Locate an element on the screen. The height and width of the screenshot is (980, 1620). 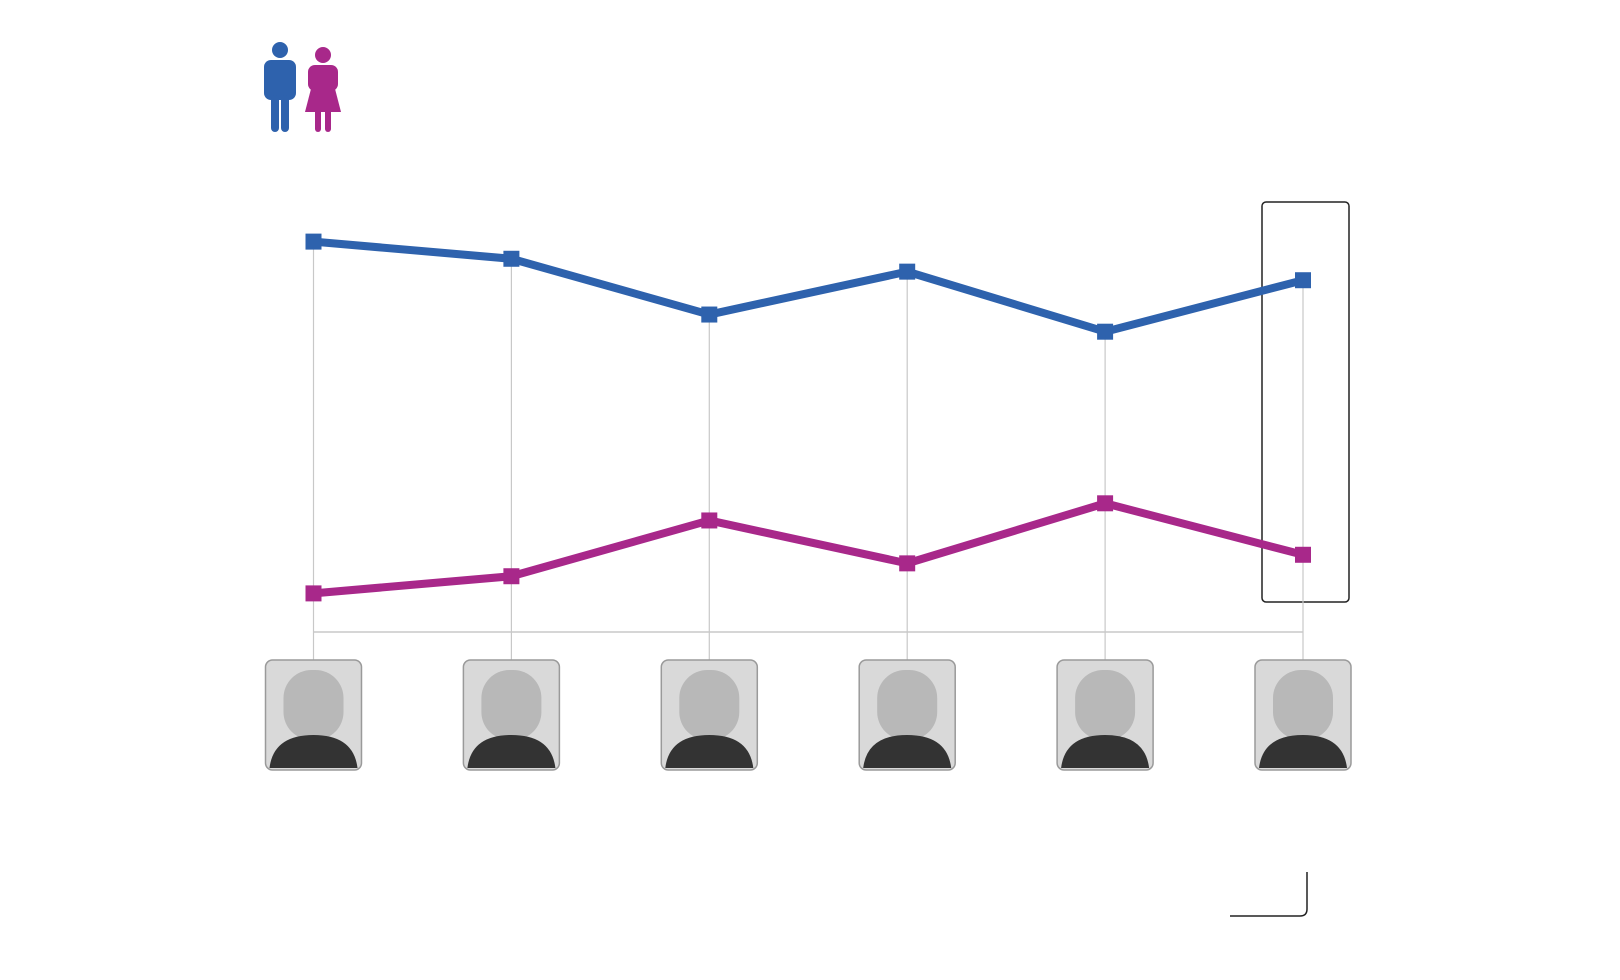
man-icon is located at coordinates (280, 87).